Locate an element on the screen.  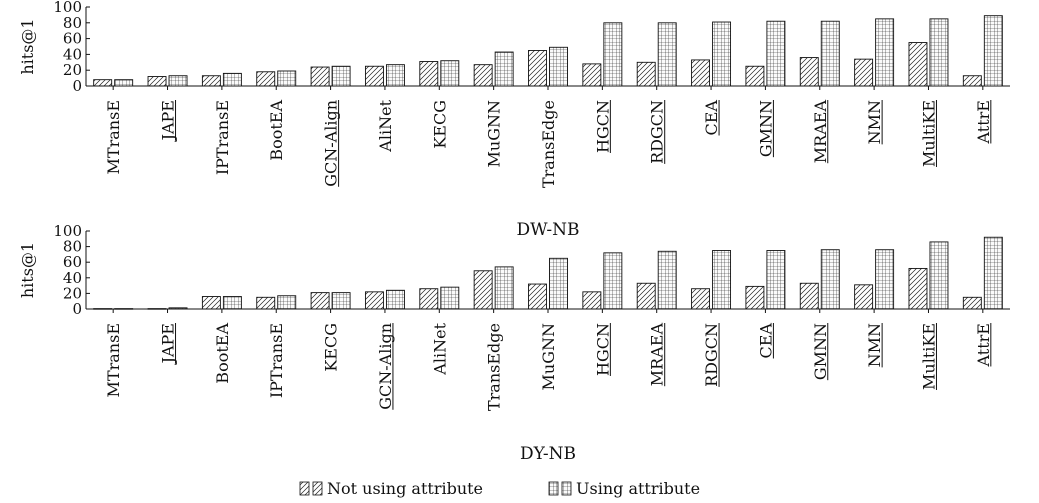
bar-hgcn-using-attribute is located at coordinates (613, 54).